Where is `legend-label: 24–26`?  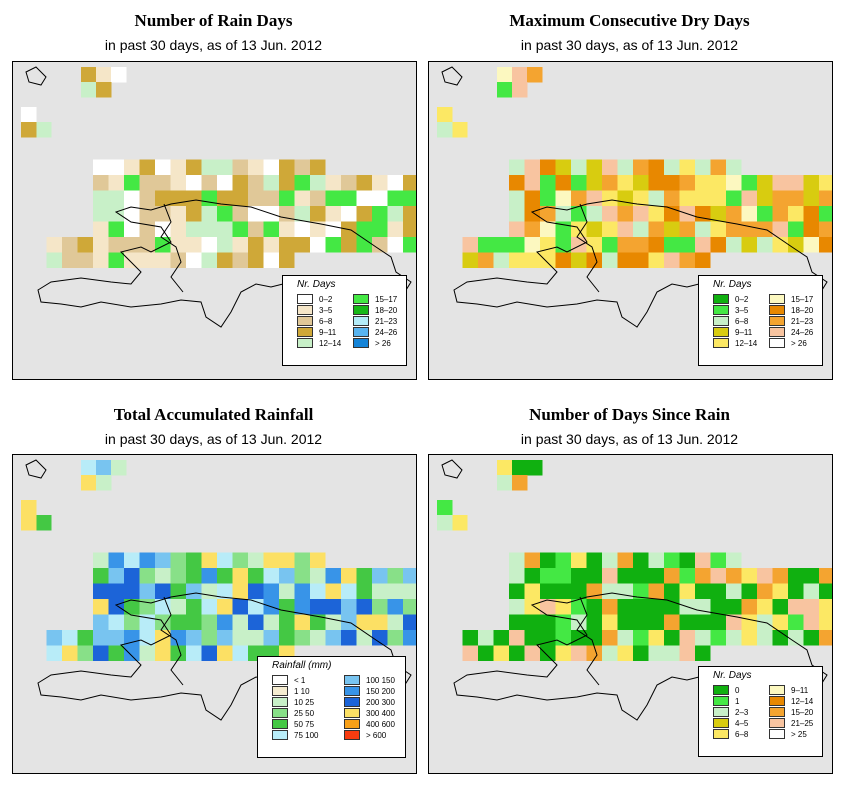
legend-label: 24–26 is located at coordinates (386, 332).